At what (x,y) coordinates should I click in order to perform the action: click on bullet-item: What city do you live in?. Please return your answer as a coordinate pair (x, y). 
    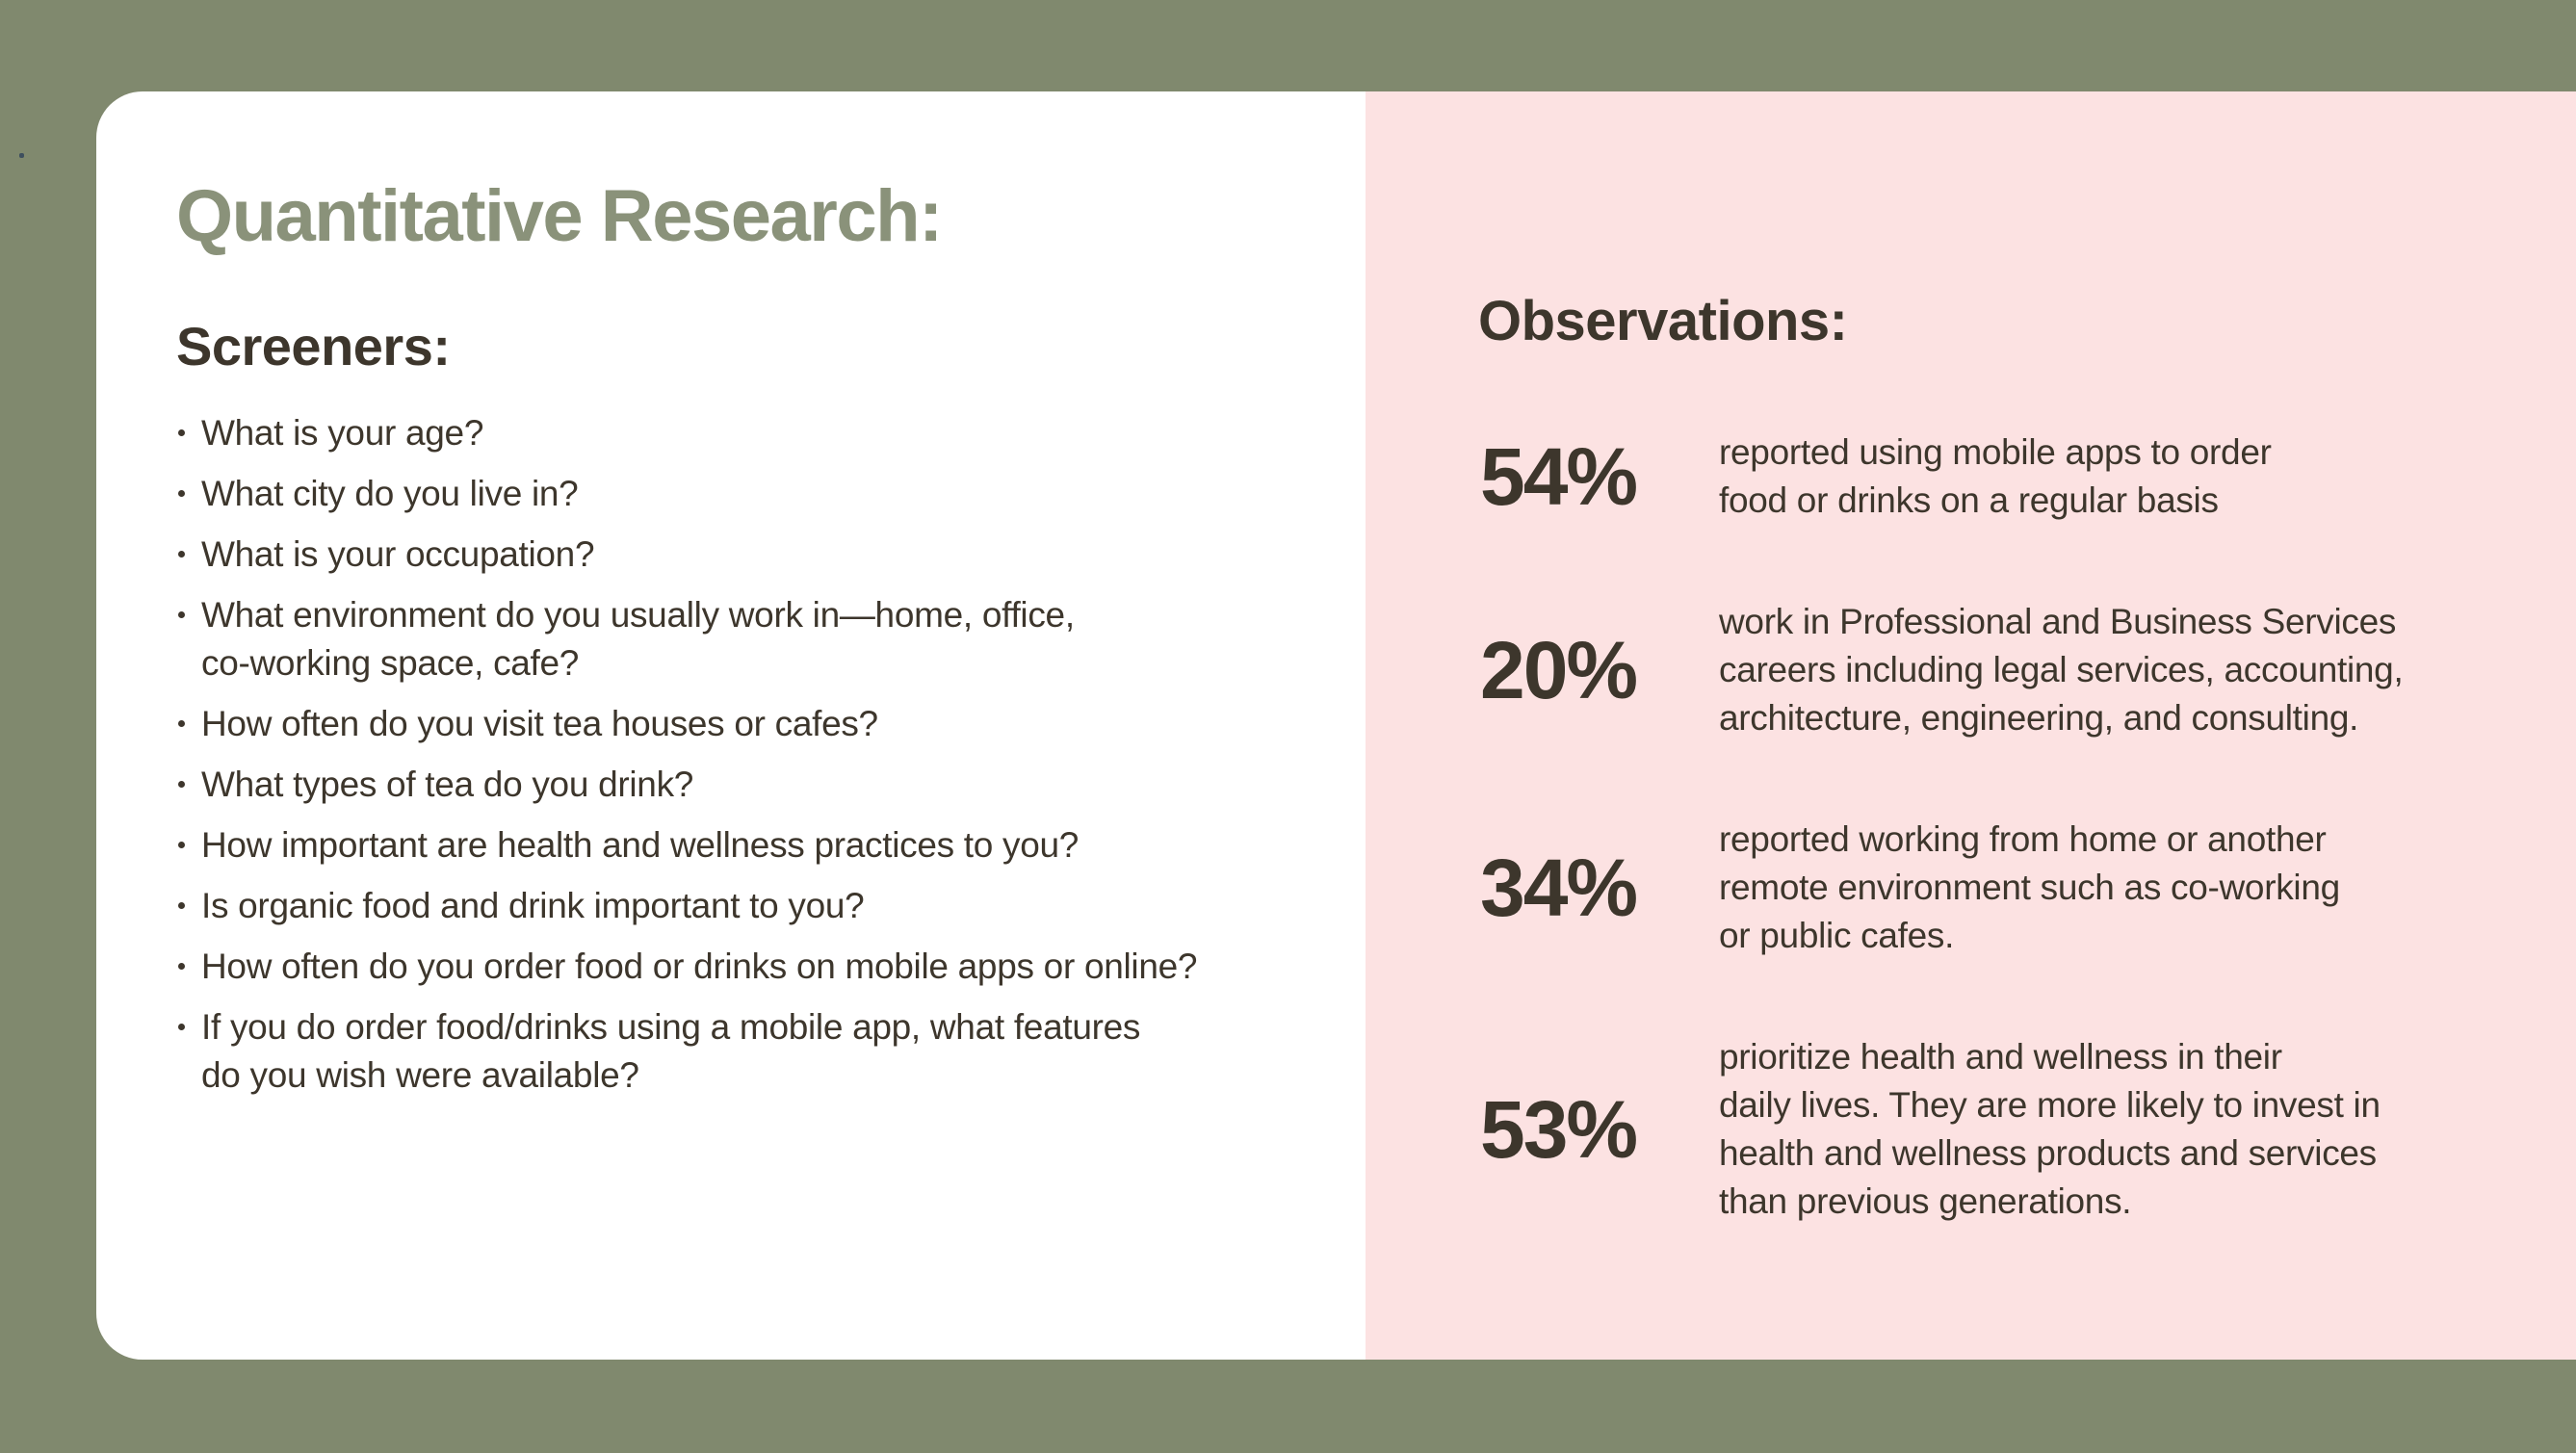
    Looking at the image, I should click on (749, 494).